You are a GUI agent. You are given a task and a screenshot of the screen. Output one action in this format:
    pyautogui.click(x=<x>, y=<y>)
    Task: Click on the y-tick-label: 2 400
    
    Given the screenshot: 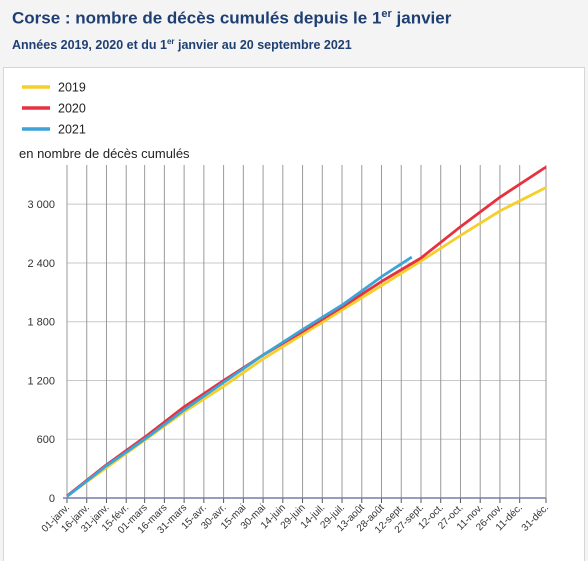 What is the action you would take?
    pyautogui.click(x=41, y=264)
    